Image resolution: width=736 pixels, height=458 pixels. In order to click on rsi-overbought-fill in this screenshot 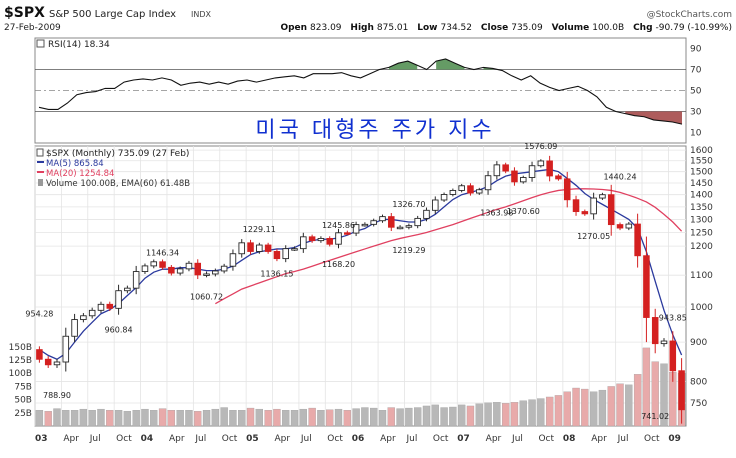, I will do `click(450, 64)`.